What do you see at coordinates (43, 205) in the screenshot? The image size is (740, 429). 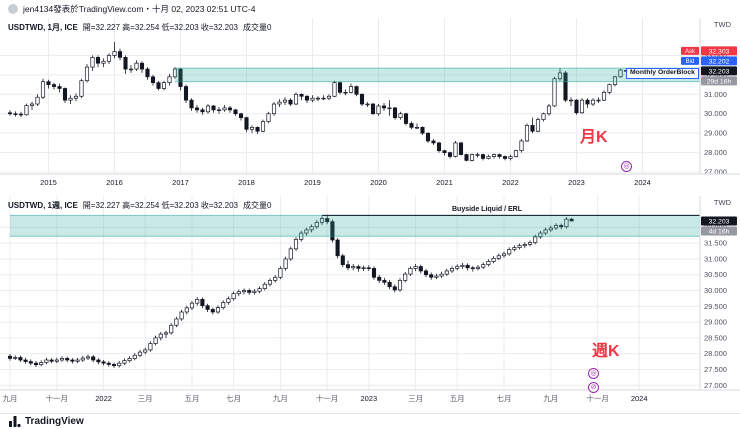 I see `symbol-label: USDTWD, 1週, ICE` at bounding box center [43, 205].